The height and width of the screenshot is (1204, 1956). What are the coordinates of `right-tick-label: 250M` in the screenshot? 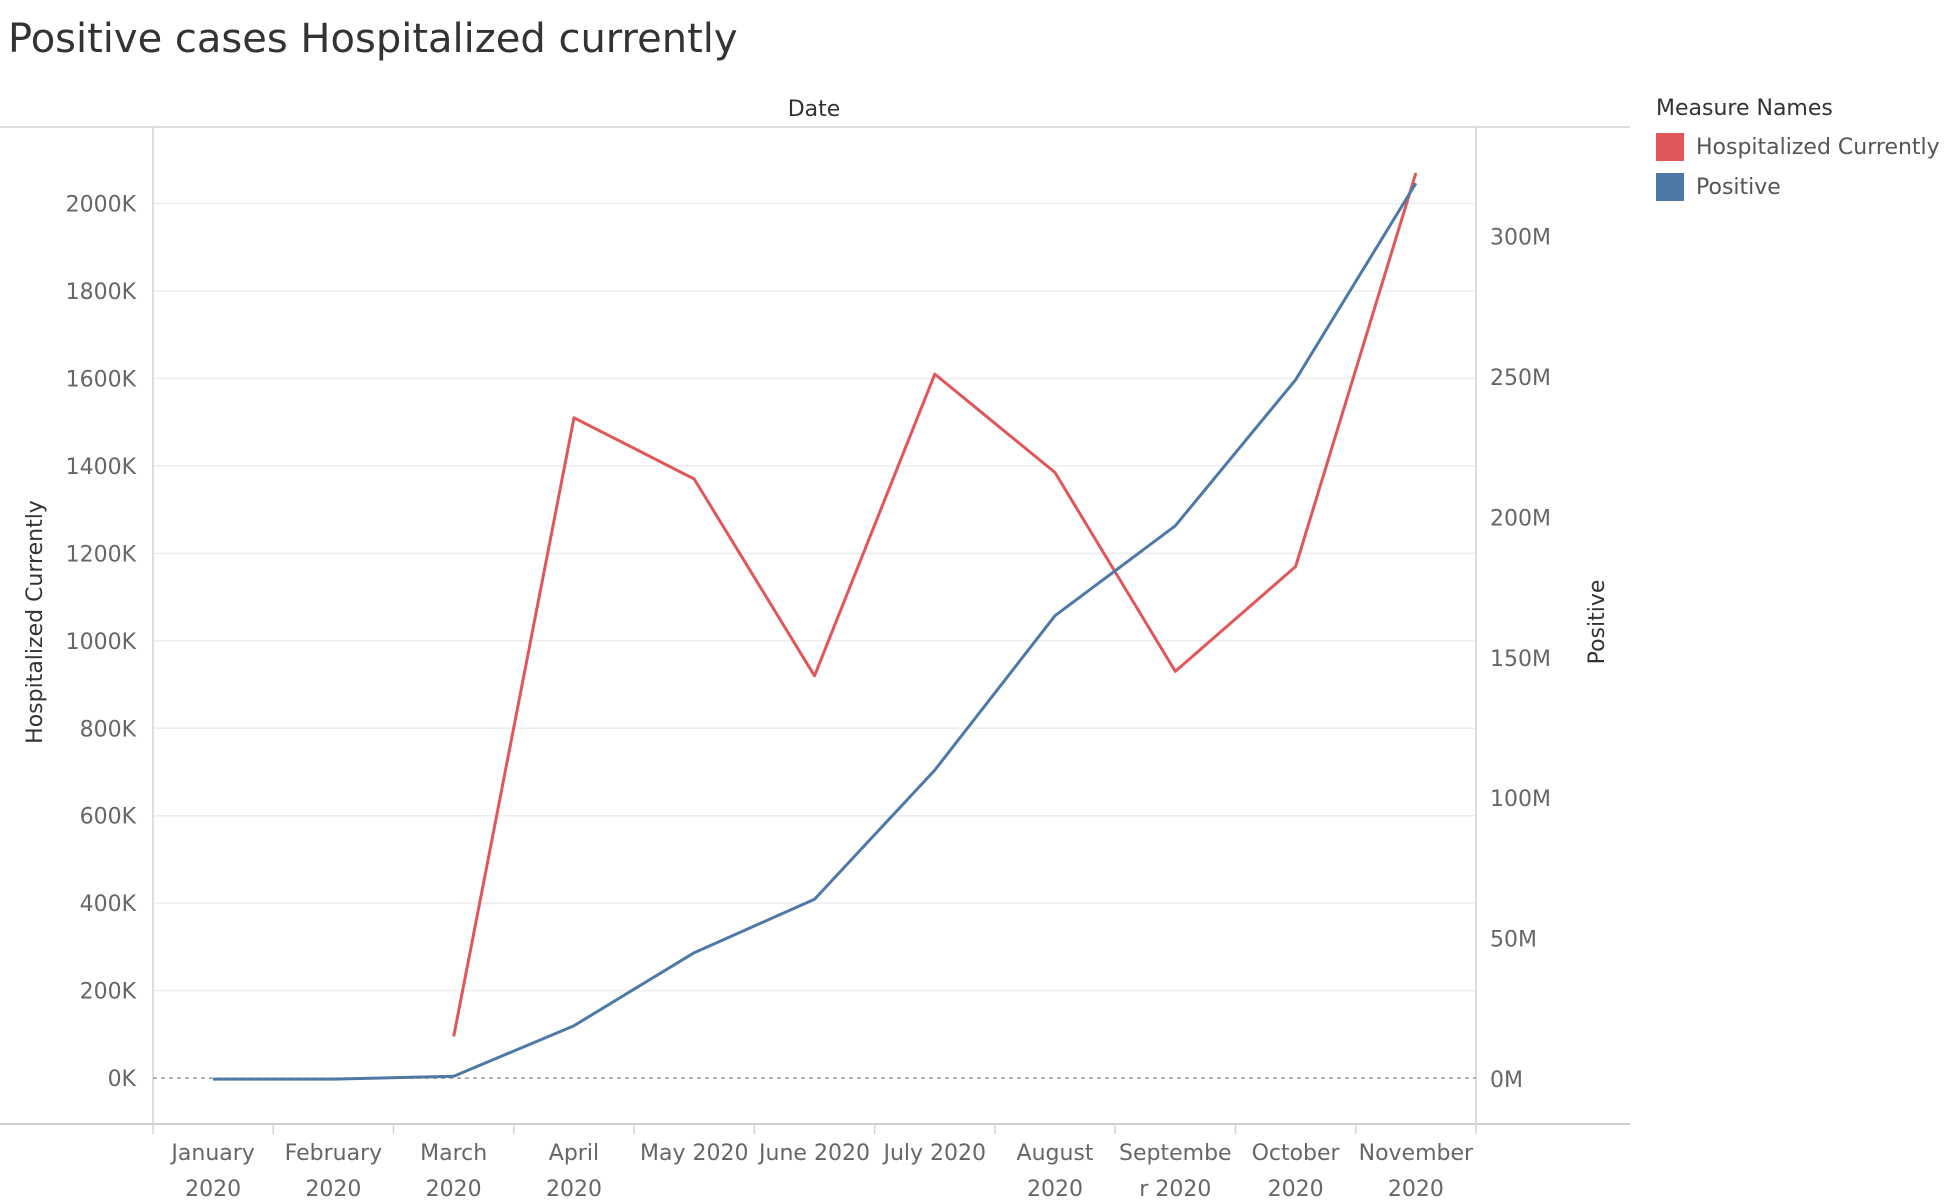 It's located at (1520, 378).